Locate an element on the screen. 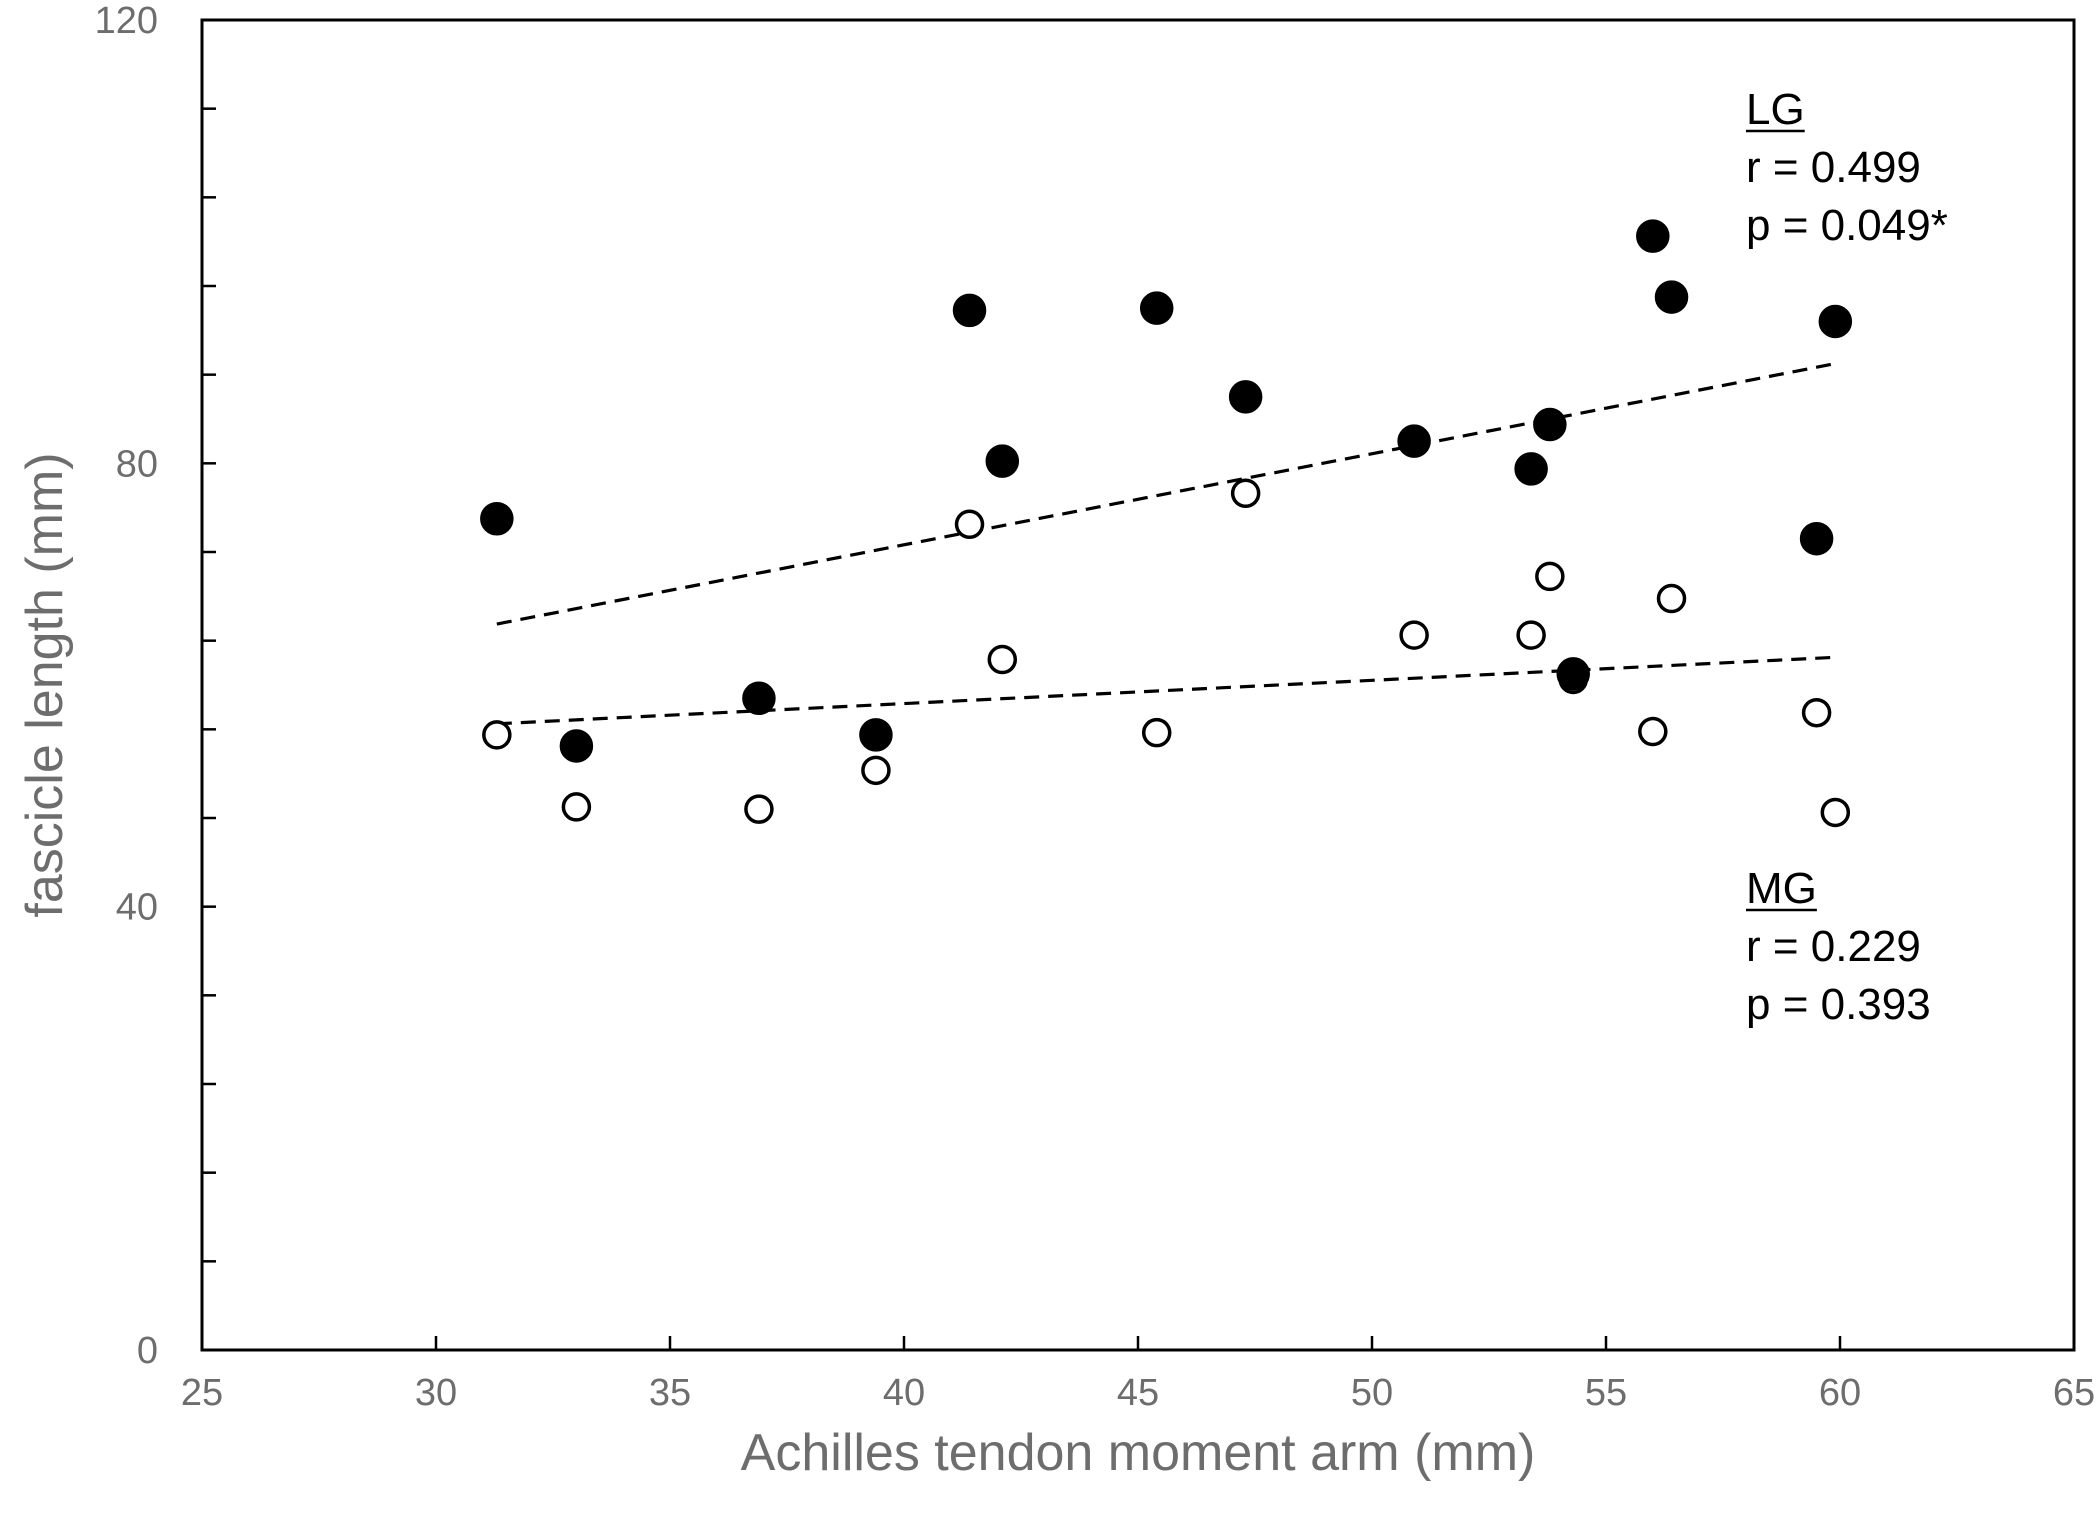 This screenshot has width=2100, height=1525. x-tick-label: 60 is located at coordinates (1840, 1393).